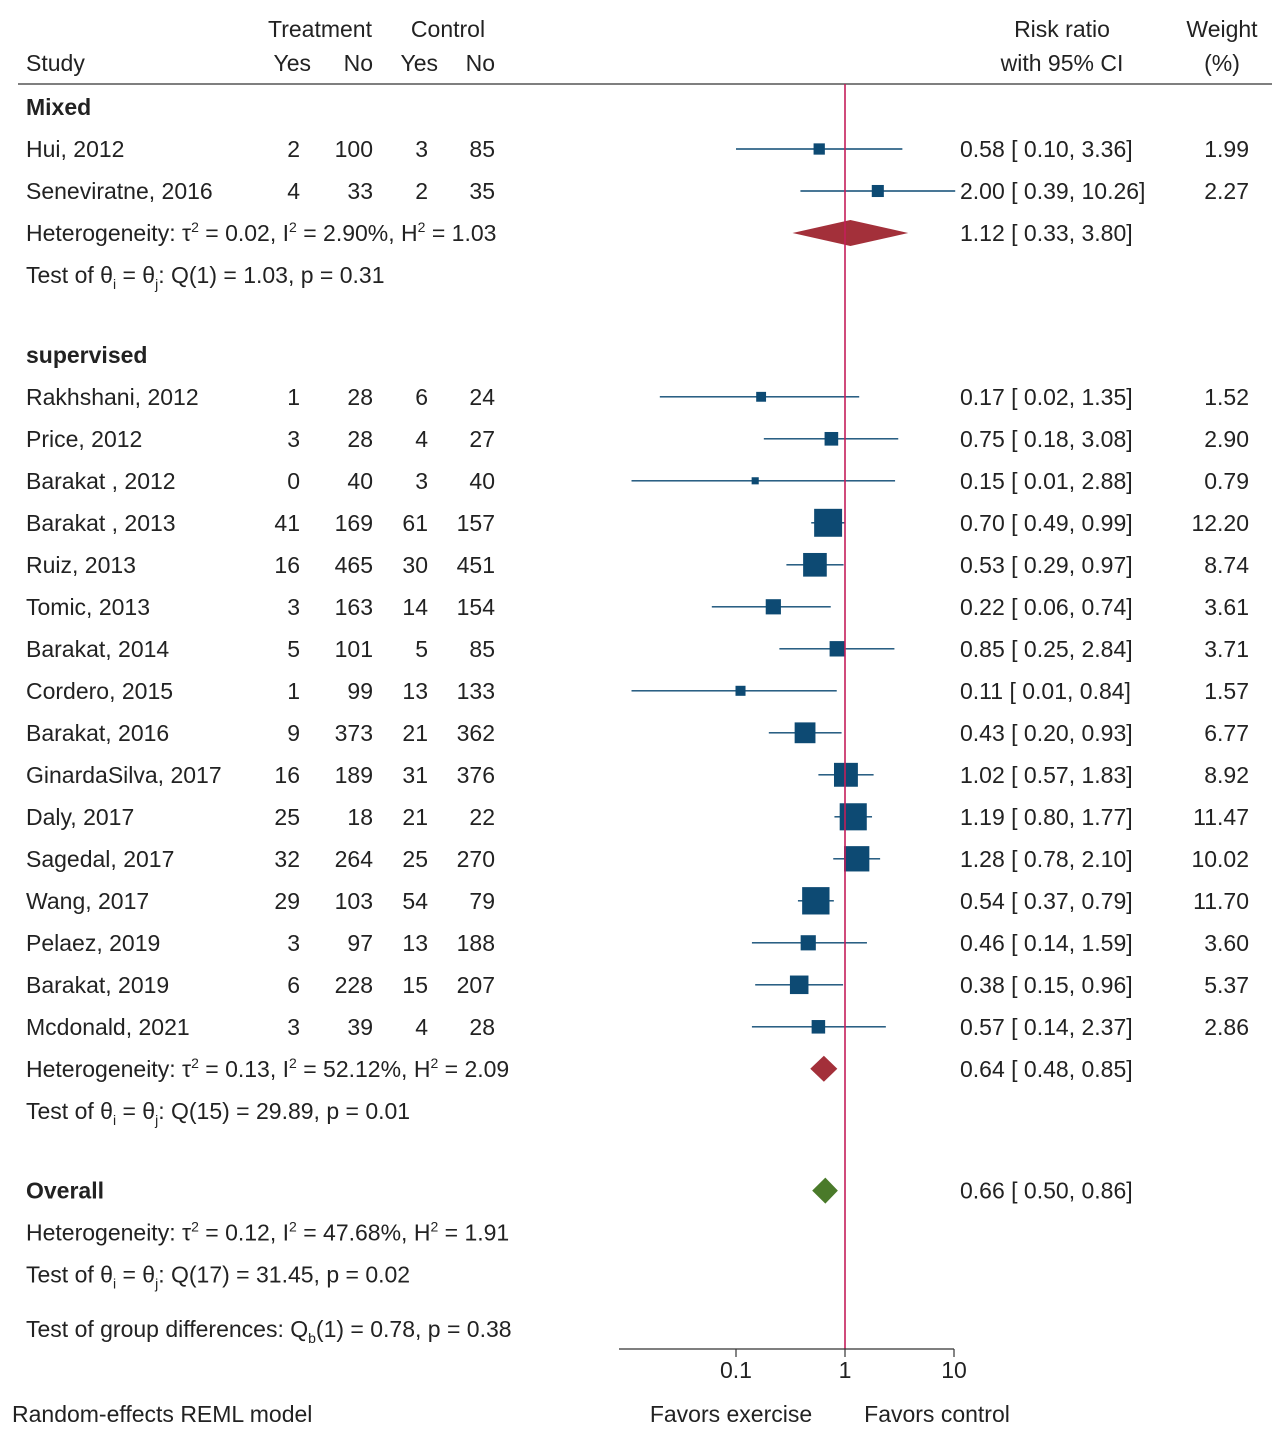  Describe the element at coordinates (97, 649) in the screenshot. I see `study-label: Barakat, 2014` at that location.